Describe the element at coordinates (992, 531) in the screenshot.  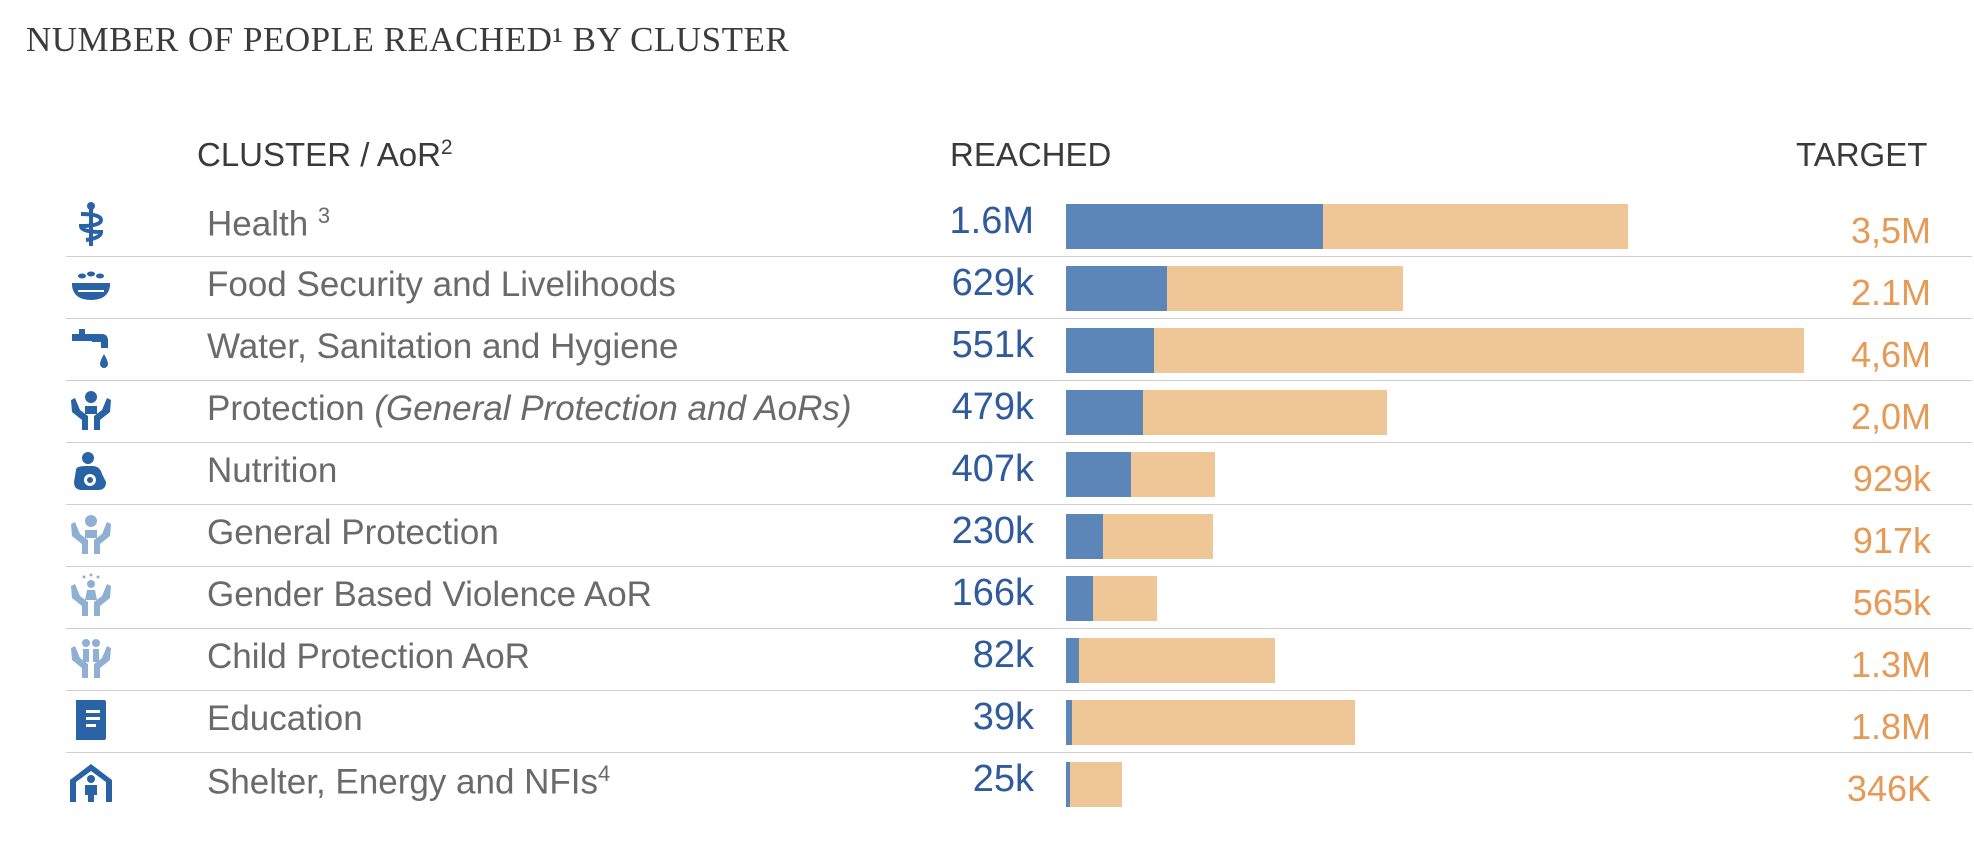
I see `reached-value-label: 230k` at that location.